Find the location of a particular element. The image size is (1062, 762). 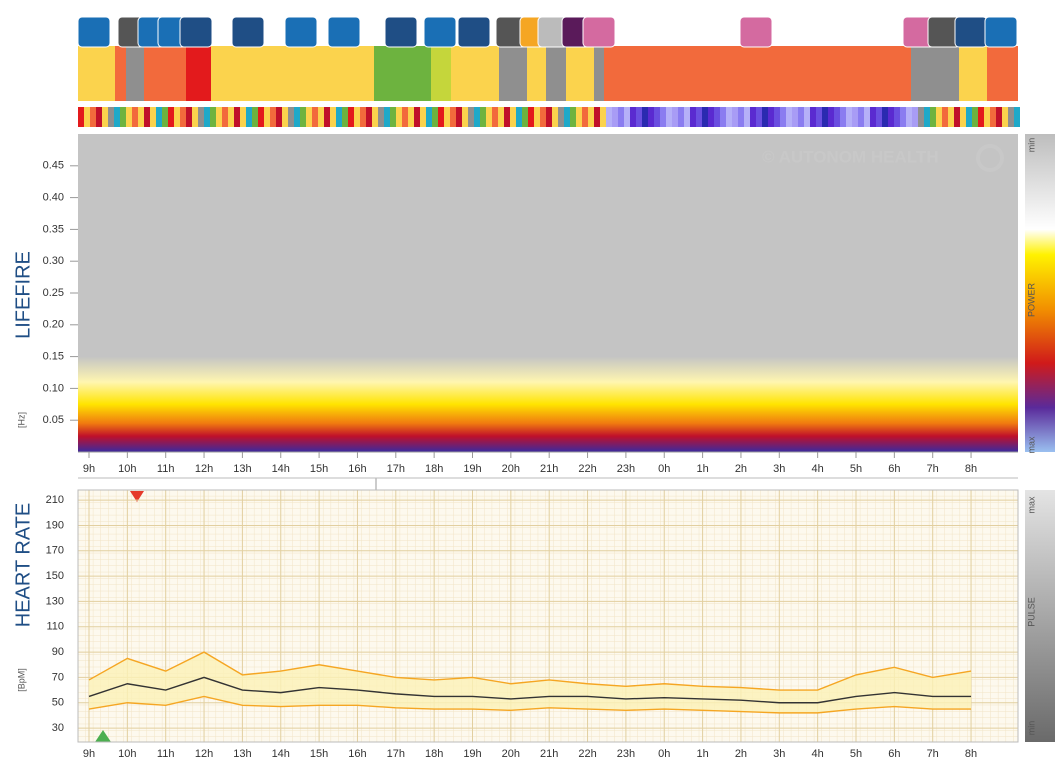

x-tick-label: 19h is located at coordinates (472, 754).